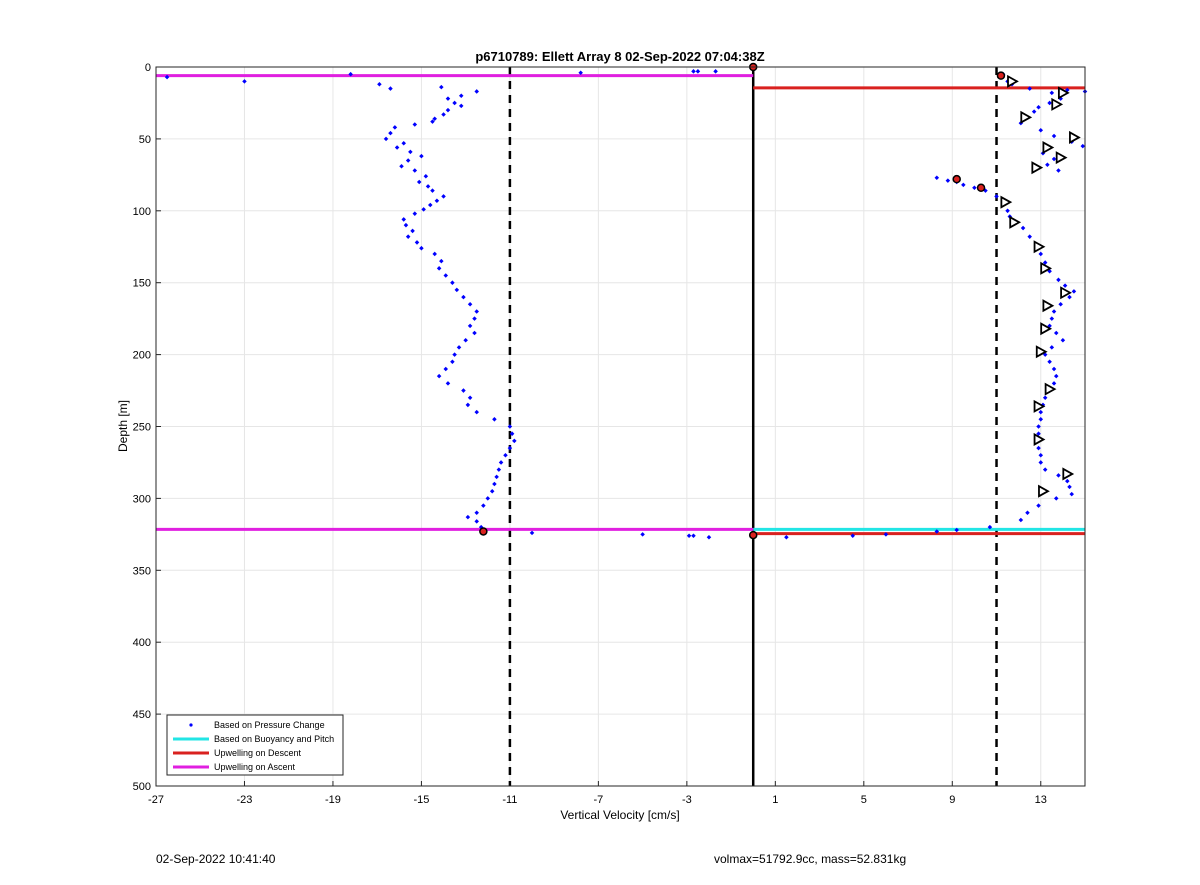 This screenshot has width=1200, height=885. I want to click on legend-label: Based on Pressure Change, so click(269, 725).